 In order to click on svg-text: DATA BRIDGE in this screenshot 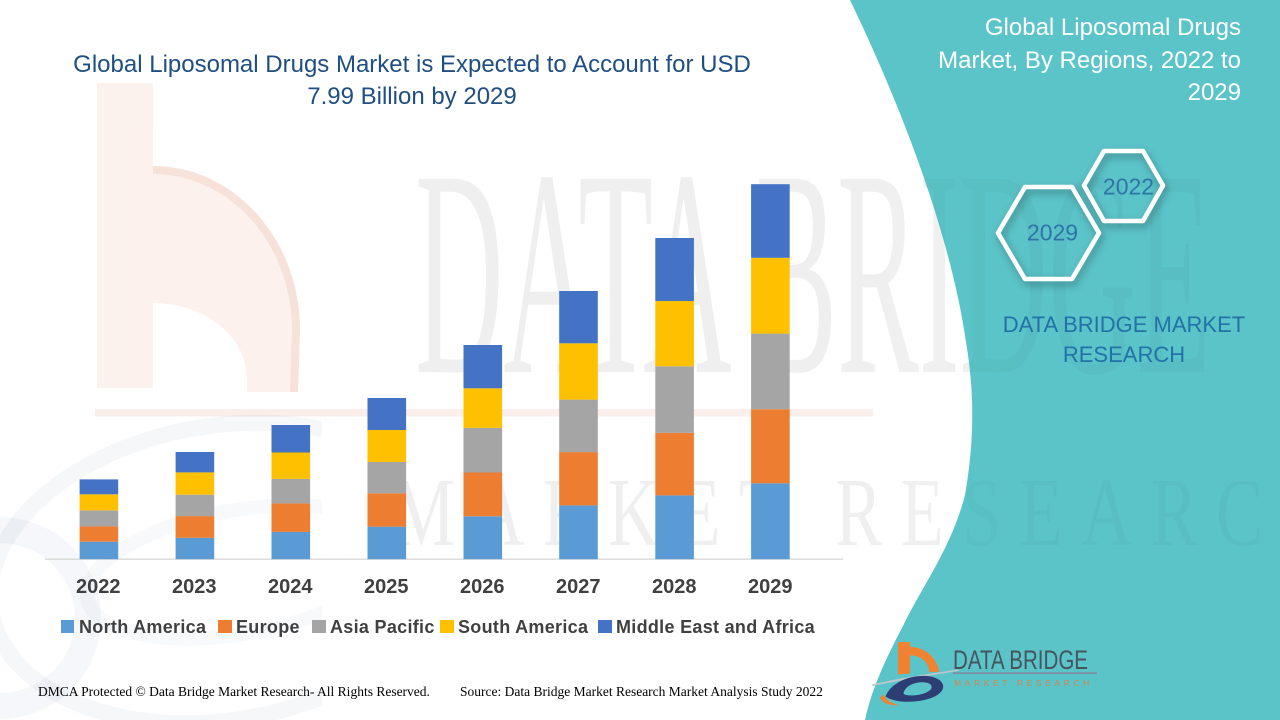, I will do `click(1020, 660)`.